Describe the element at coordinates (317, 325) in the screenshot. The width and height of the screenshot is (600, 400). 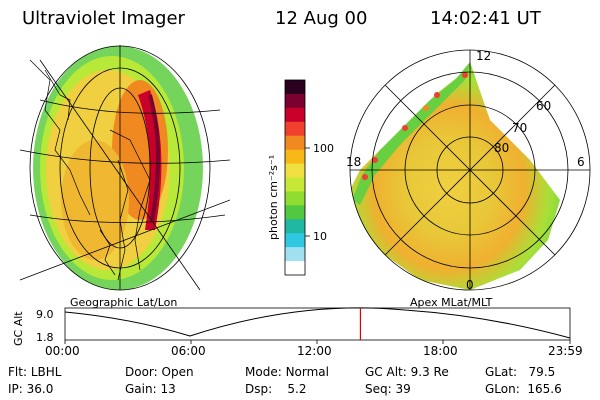
I see `timeline-plot` at that location.